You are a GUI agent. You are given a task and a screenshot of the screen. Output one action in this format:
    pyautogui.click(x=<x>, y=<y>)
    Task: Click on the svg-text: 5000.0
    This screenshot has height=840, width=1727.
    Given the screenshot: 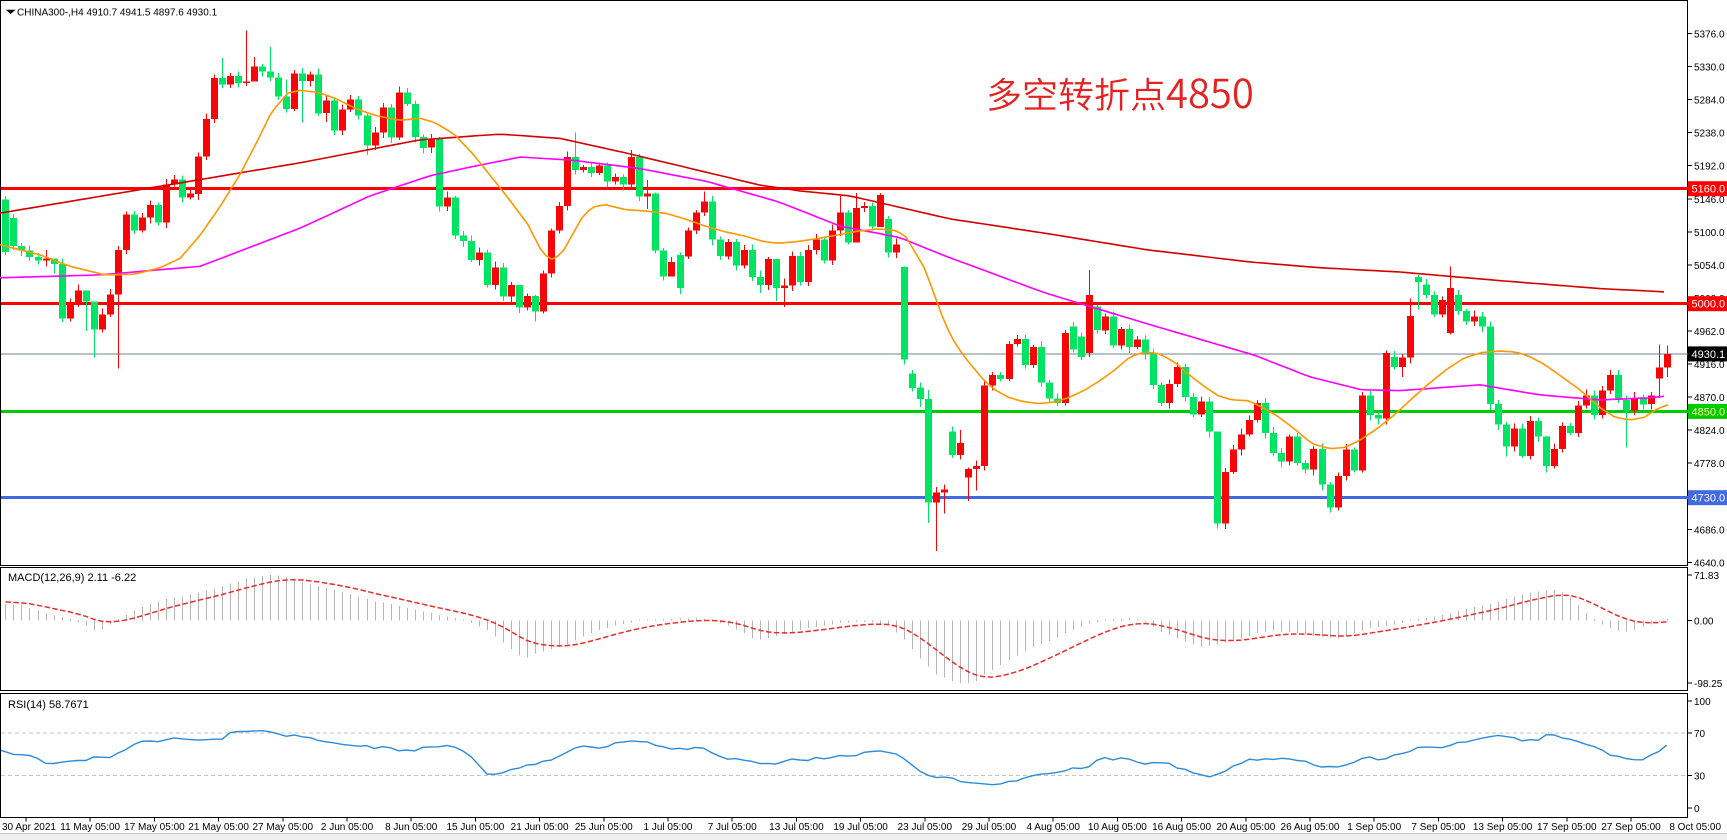 What is the action you would take?
    pyautogui.click(x=1709, y=305)
    